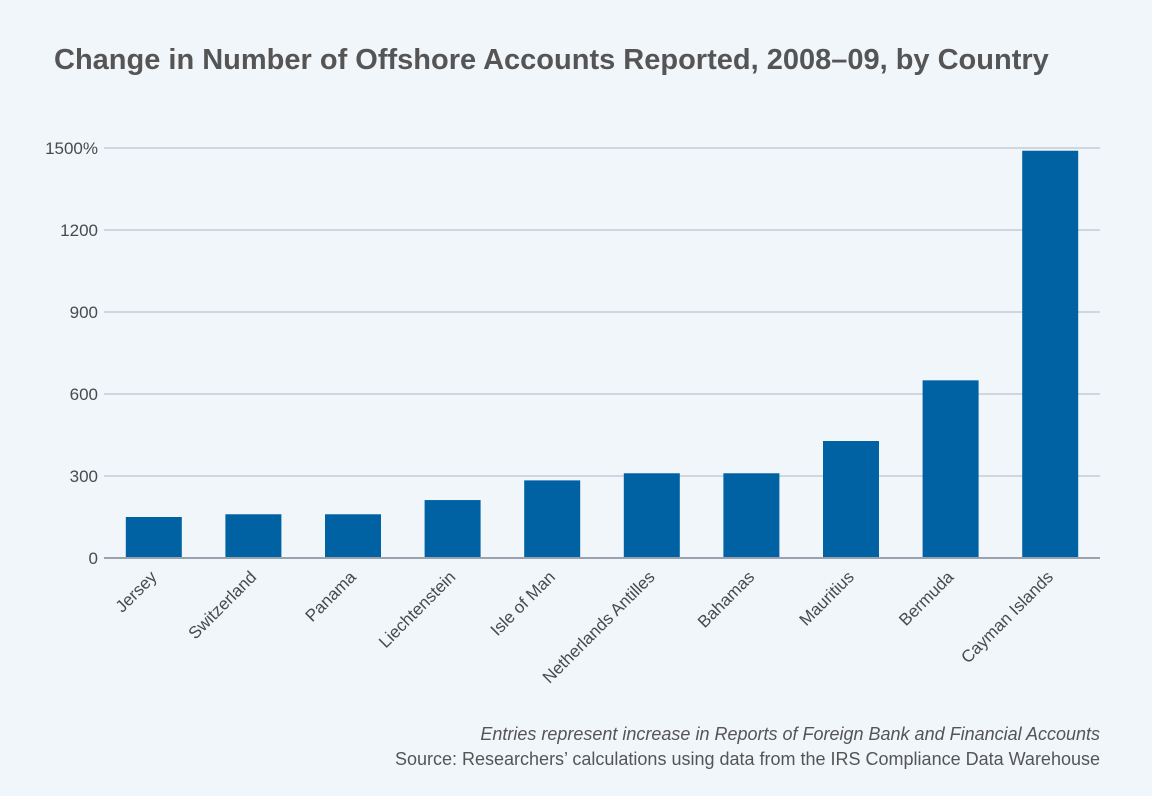  What do you see at coordinates (84, 476) in the screenshot?
I see `y-tick-label: 300` at bounding box center [84, 476].